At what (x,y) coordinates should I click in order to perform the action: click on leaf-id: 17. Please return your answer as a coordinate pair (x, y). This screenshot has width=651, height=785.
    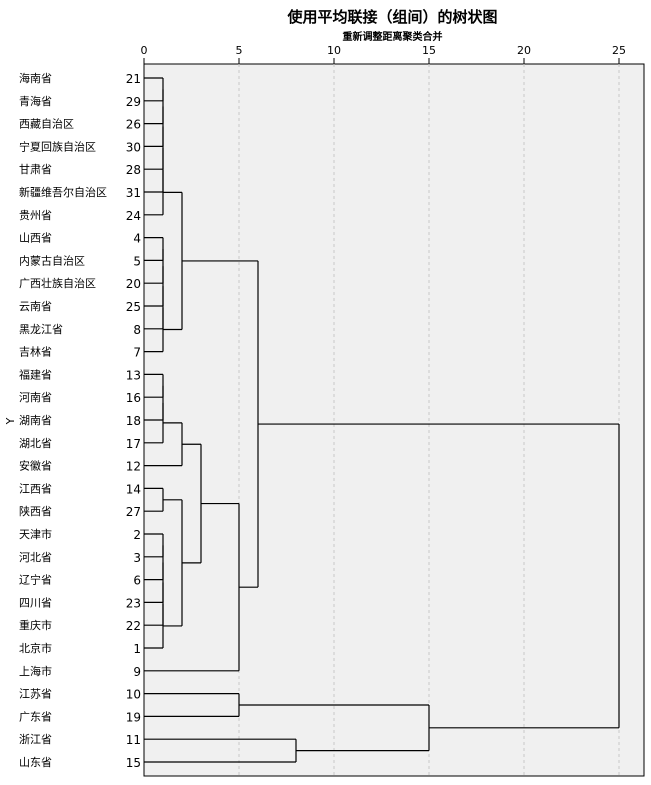
    Looking at the image, I should click on (133, 444).